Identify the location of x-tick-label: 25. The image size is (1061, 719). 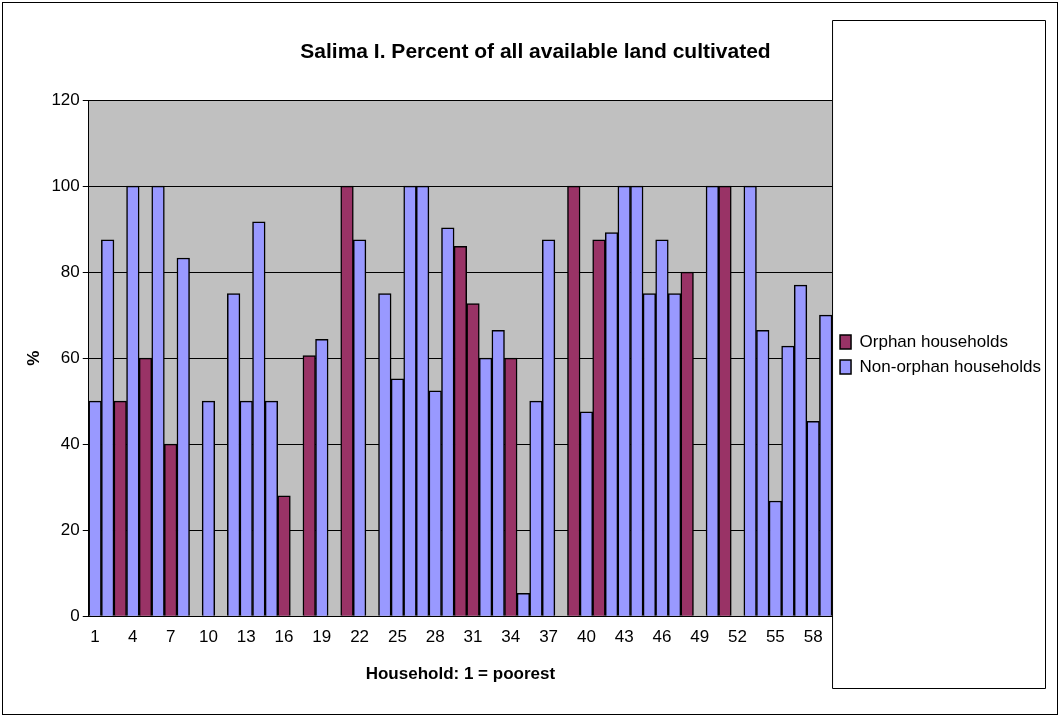
(397, 637).